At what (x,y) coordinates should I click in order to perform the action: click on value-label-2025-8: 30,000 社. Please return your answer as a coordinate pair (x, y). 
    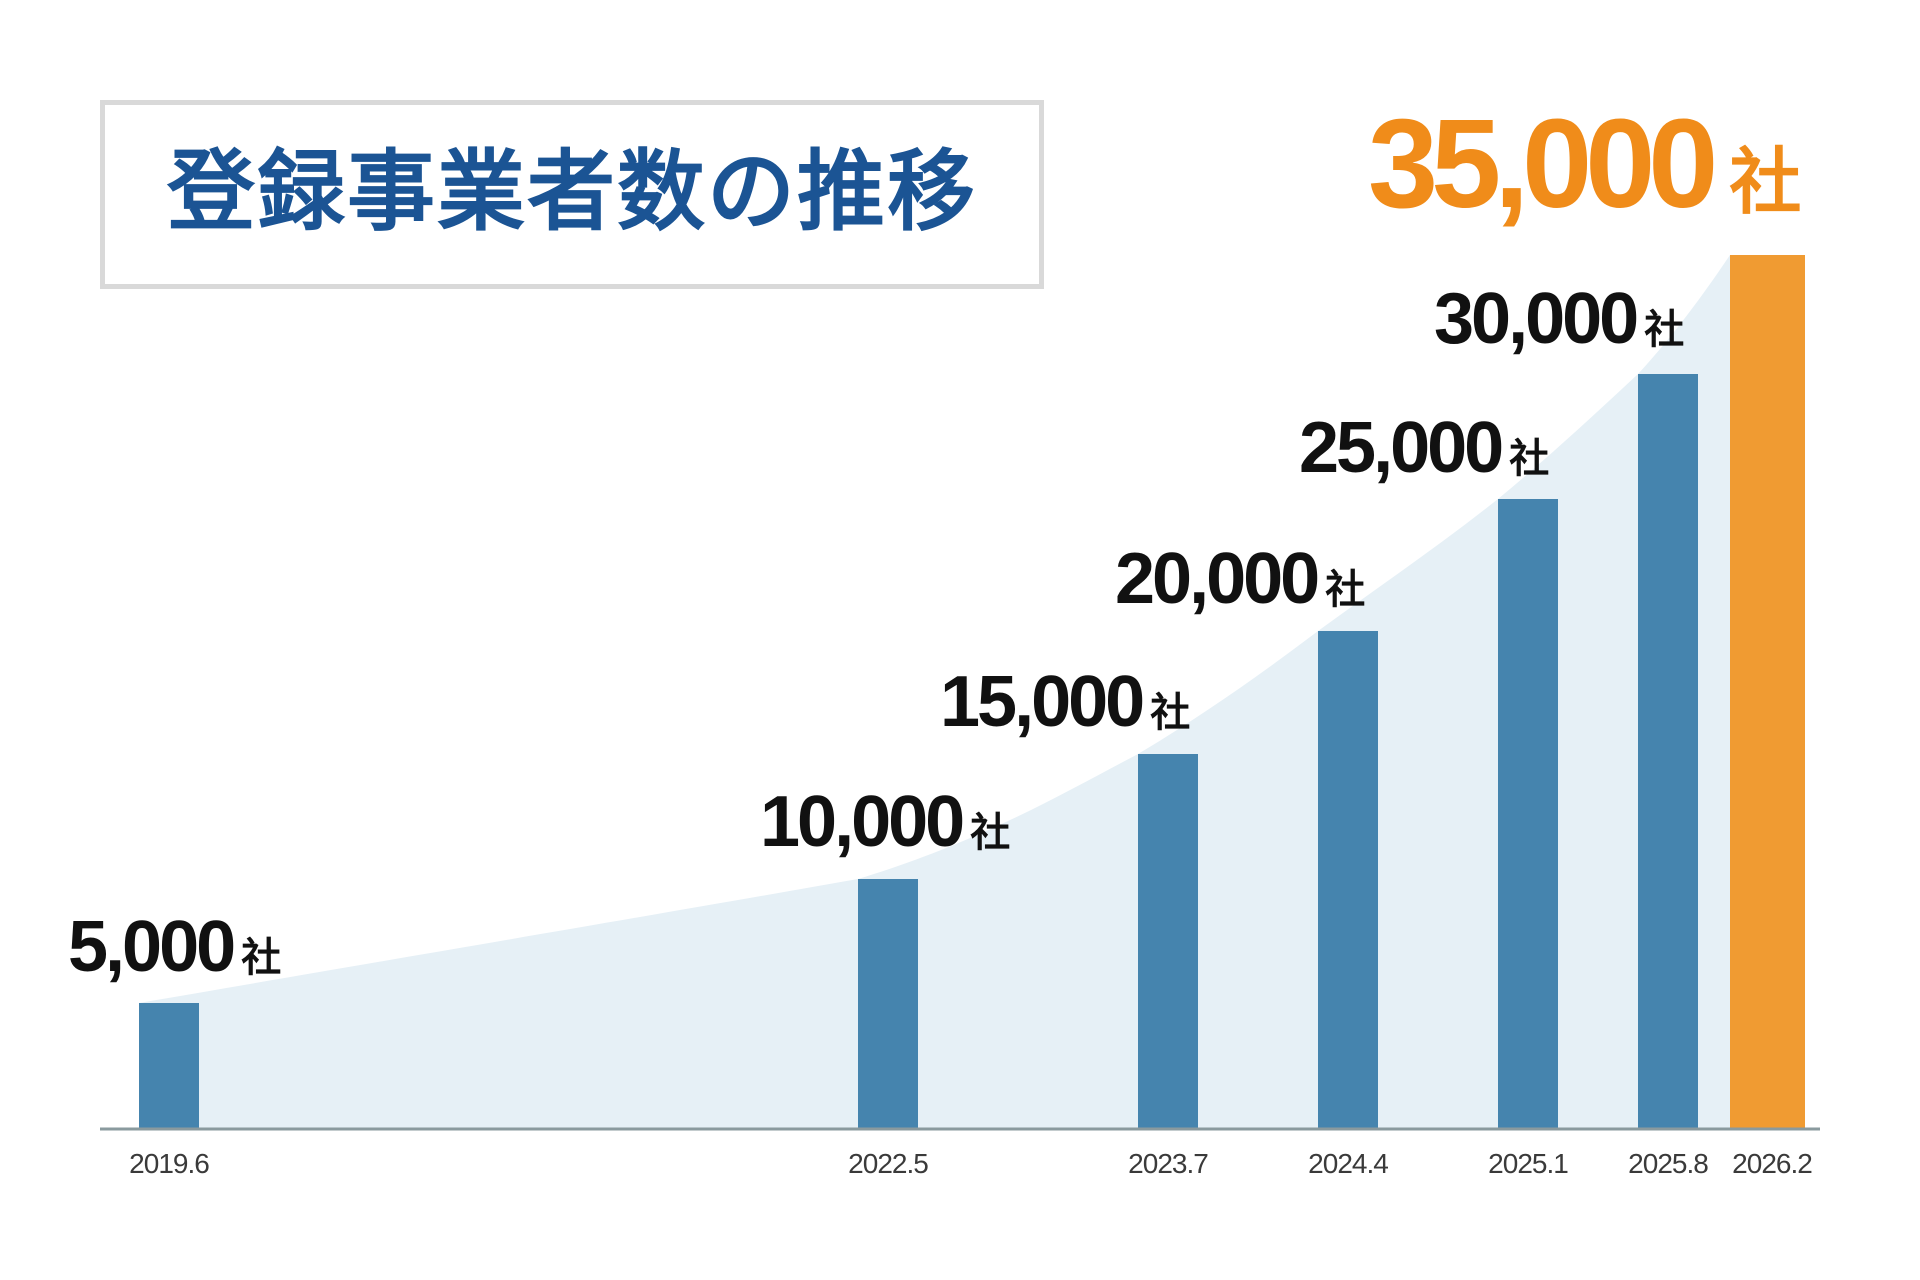
    Looking at the image, I should click on (1559, 319).